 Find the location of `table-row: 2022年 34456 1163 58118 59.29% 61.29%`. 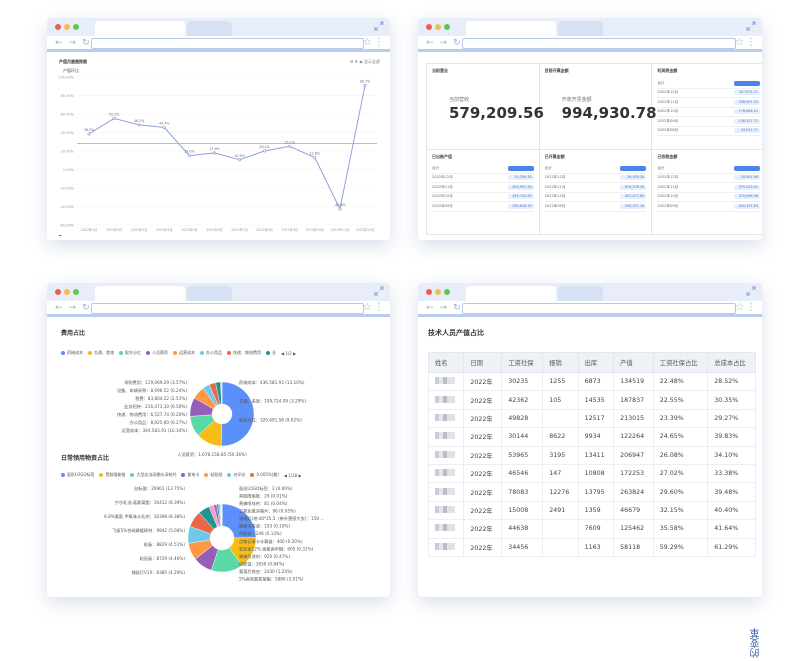

table-row: 2022年 34456 1163 58118 59.29% 61.29% is located at coordinates (591, 547).